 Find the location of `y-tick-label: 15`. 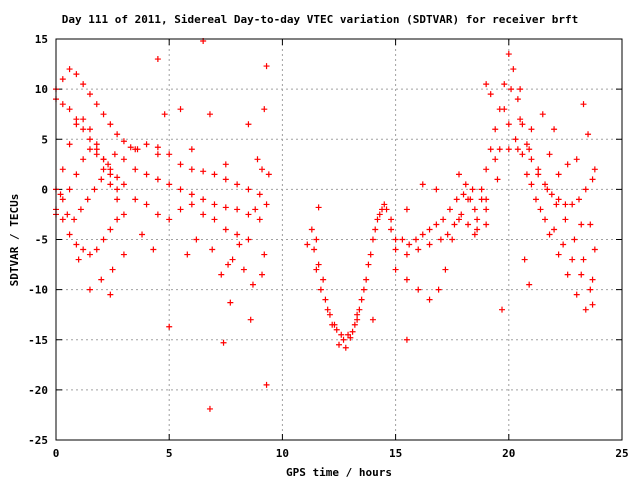

y-tick-label: 15 is located at coordinates (41, 39).